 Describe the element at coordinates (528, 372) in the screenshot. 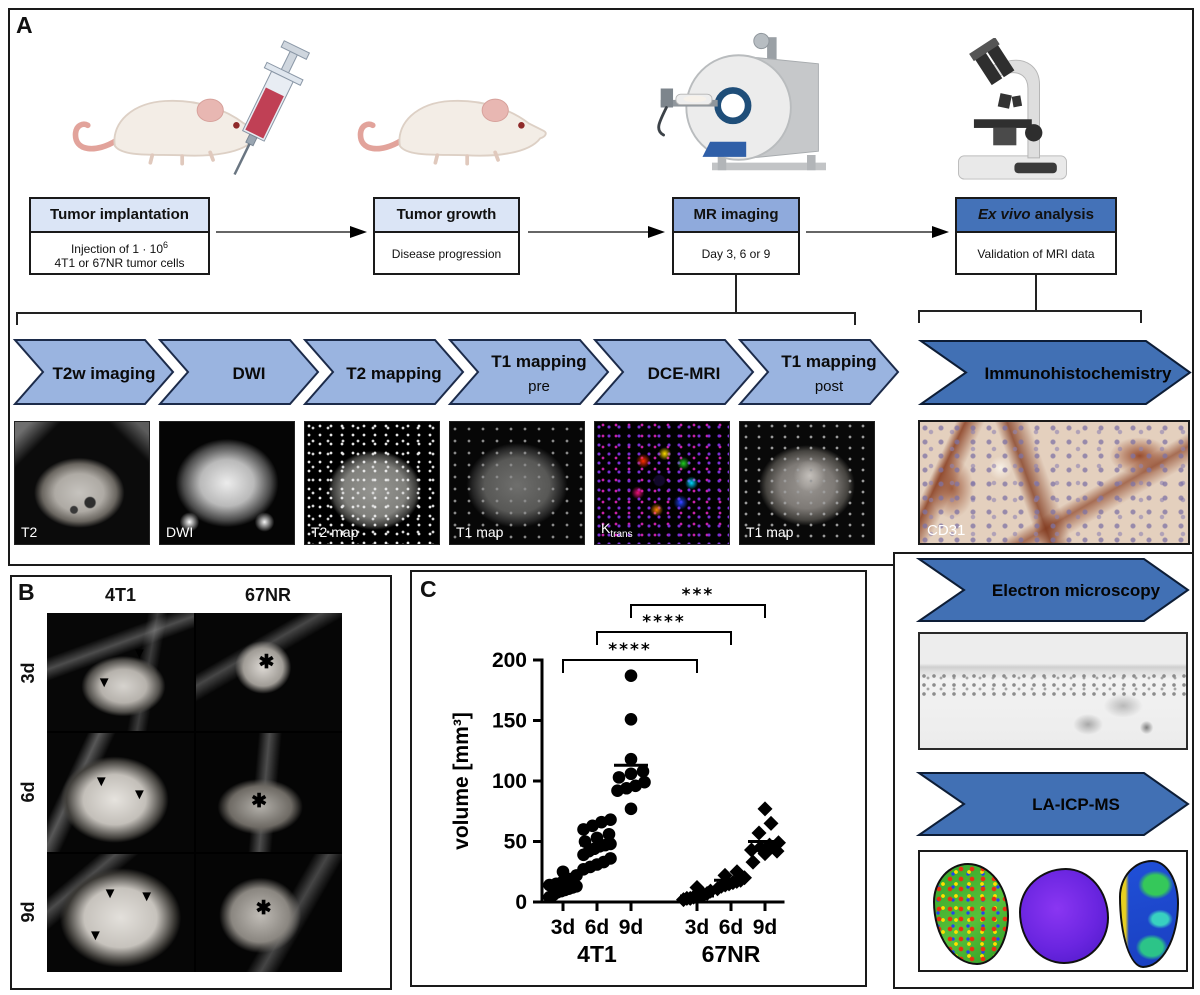

I see `chevron-t1-mapping-pre: T1 mapping pre` at that location.